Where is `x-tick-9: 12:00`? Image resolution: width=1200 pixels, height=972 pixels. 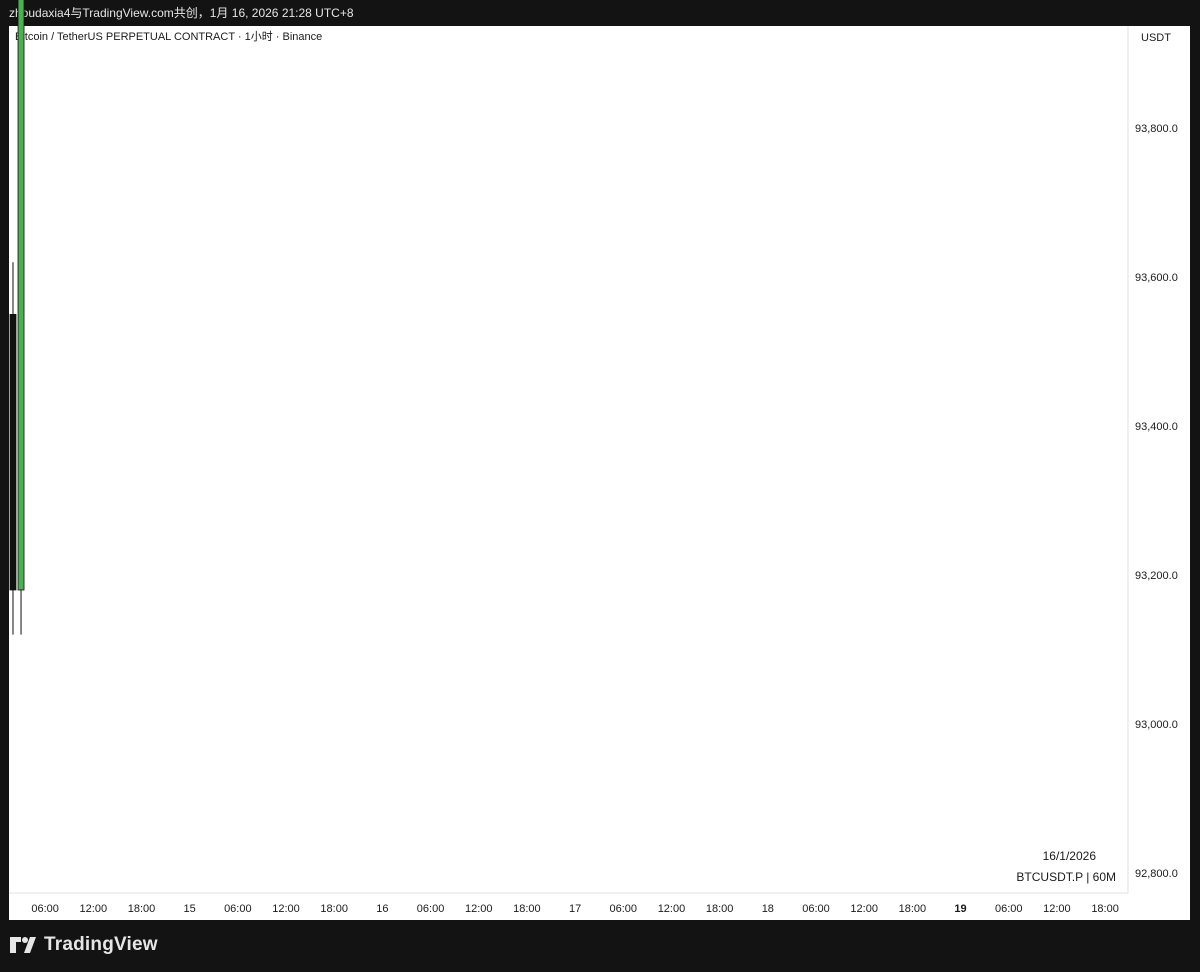 x-tick-9: 12:00 is located at coordinates (479, 909).